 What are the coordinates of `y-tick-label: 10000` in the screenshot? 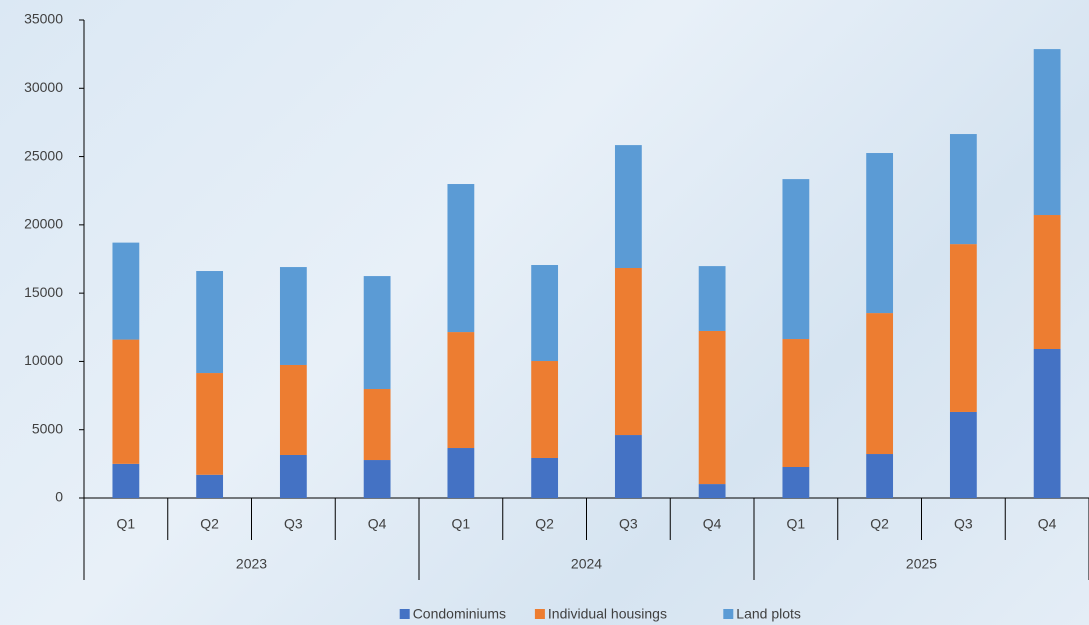 It's located at (43, 360).